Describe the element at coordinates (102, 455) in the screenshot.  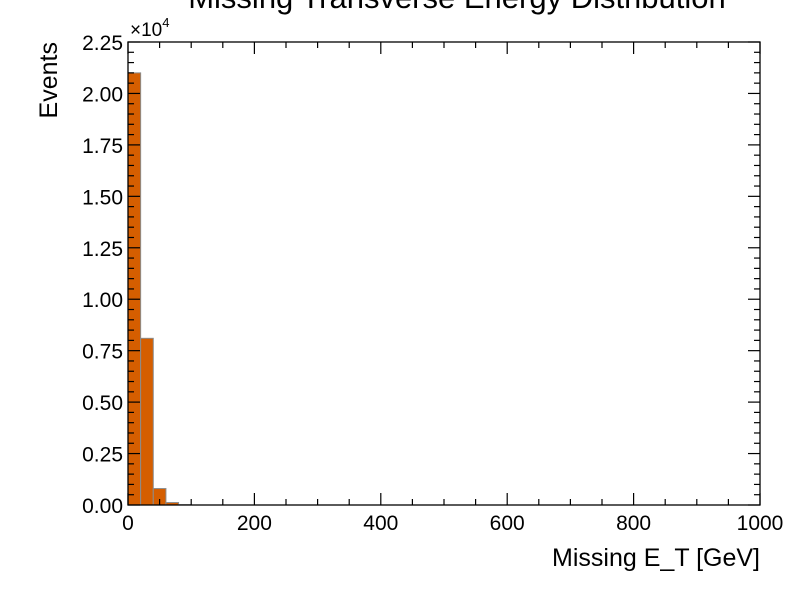
I see `y-tick-label: 0.25` at that location.